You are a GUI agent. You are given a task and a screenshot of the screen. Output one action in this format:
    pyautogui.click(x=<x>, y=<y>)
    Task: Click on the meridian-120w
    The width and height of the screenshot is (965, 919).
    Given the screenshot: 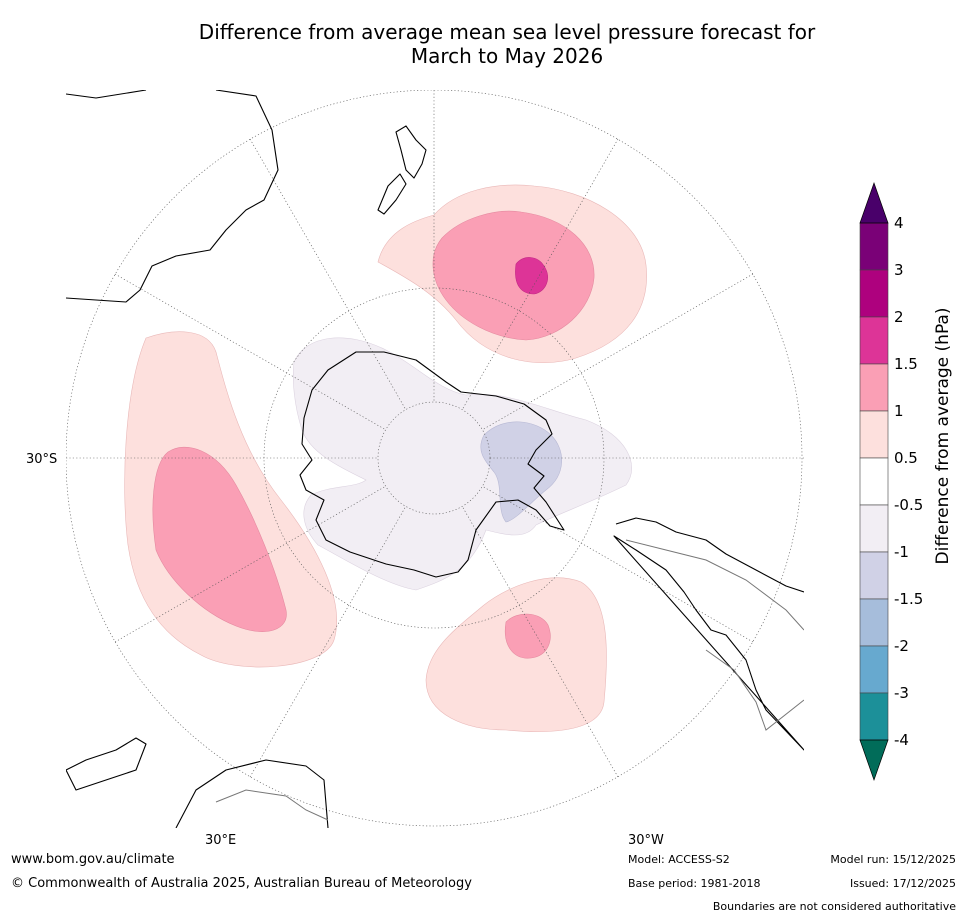 What is the action you would take?
    pyautogui.click(x=617, y=352)
    